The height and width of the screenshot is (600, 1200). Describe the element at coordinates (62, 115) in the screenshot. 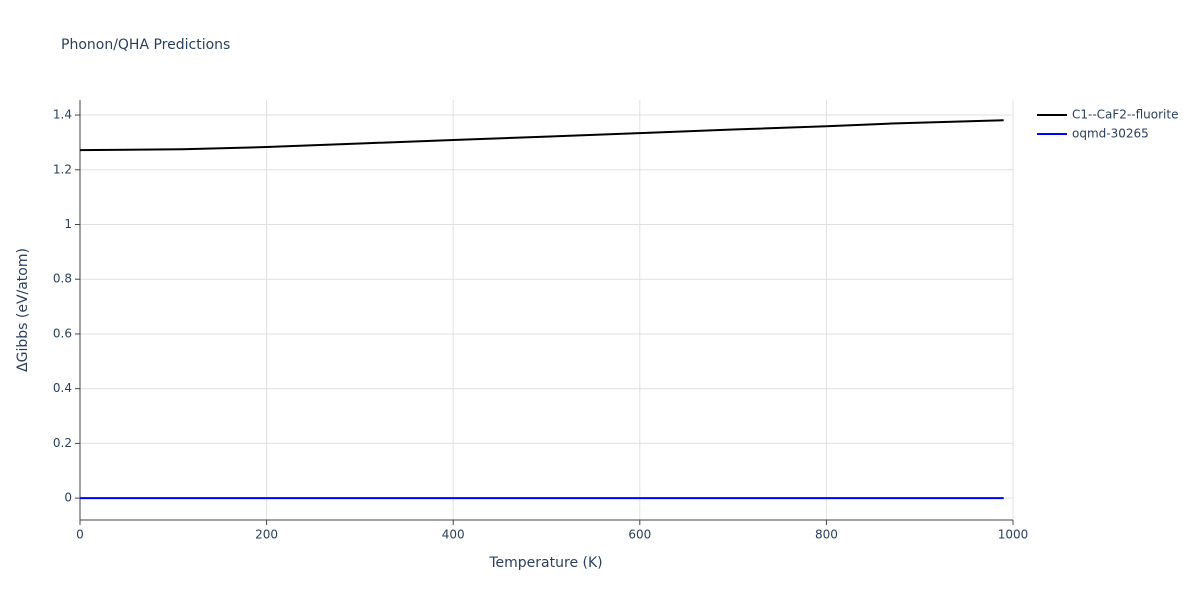

I see `y-tick-label: 1.4` at that location.